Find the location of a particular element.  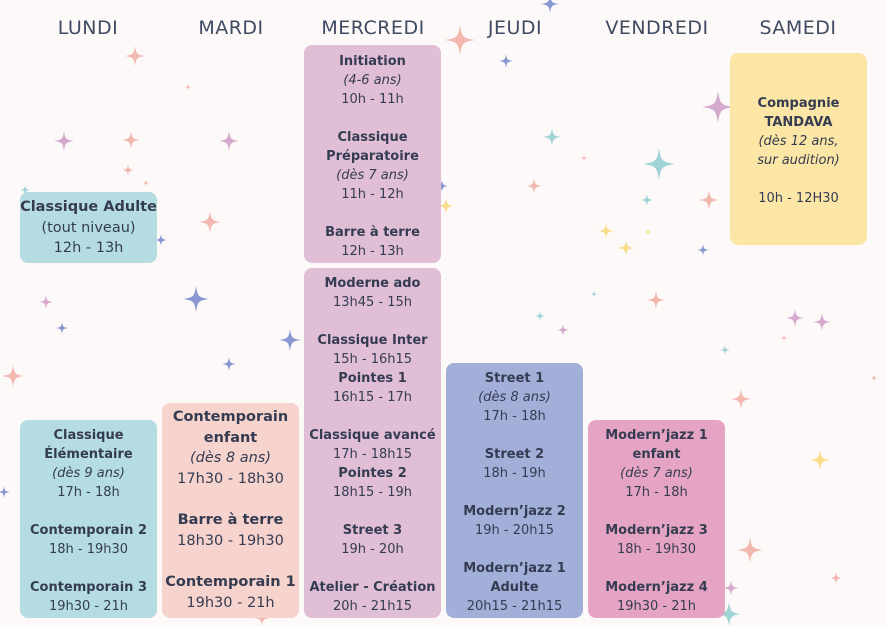

class-title: Élémentaire is located at coordinates (88, 454).